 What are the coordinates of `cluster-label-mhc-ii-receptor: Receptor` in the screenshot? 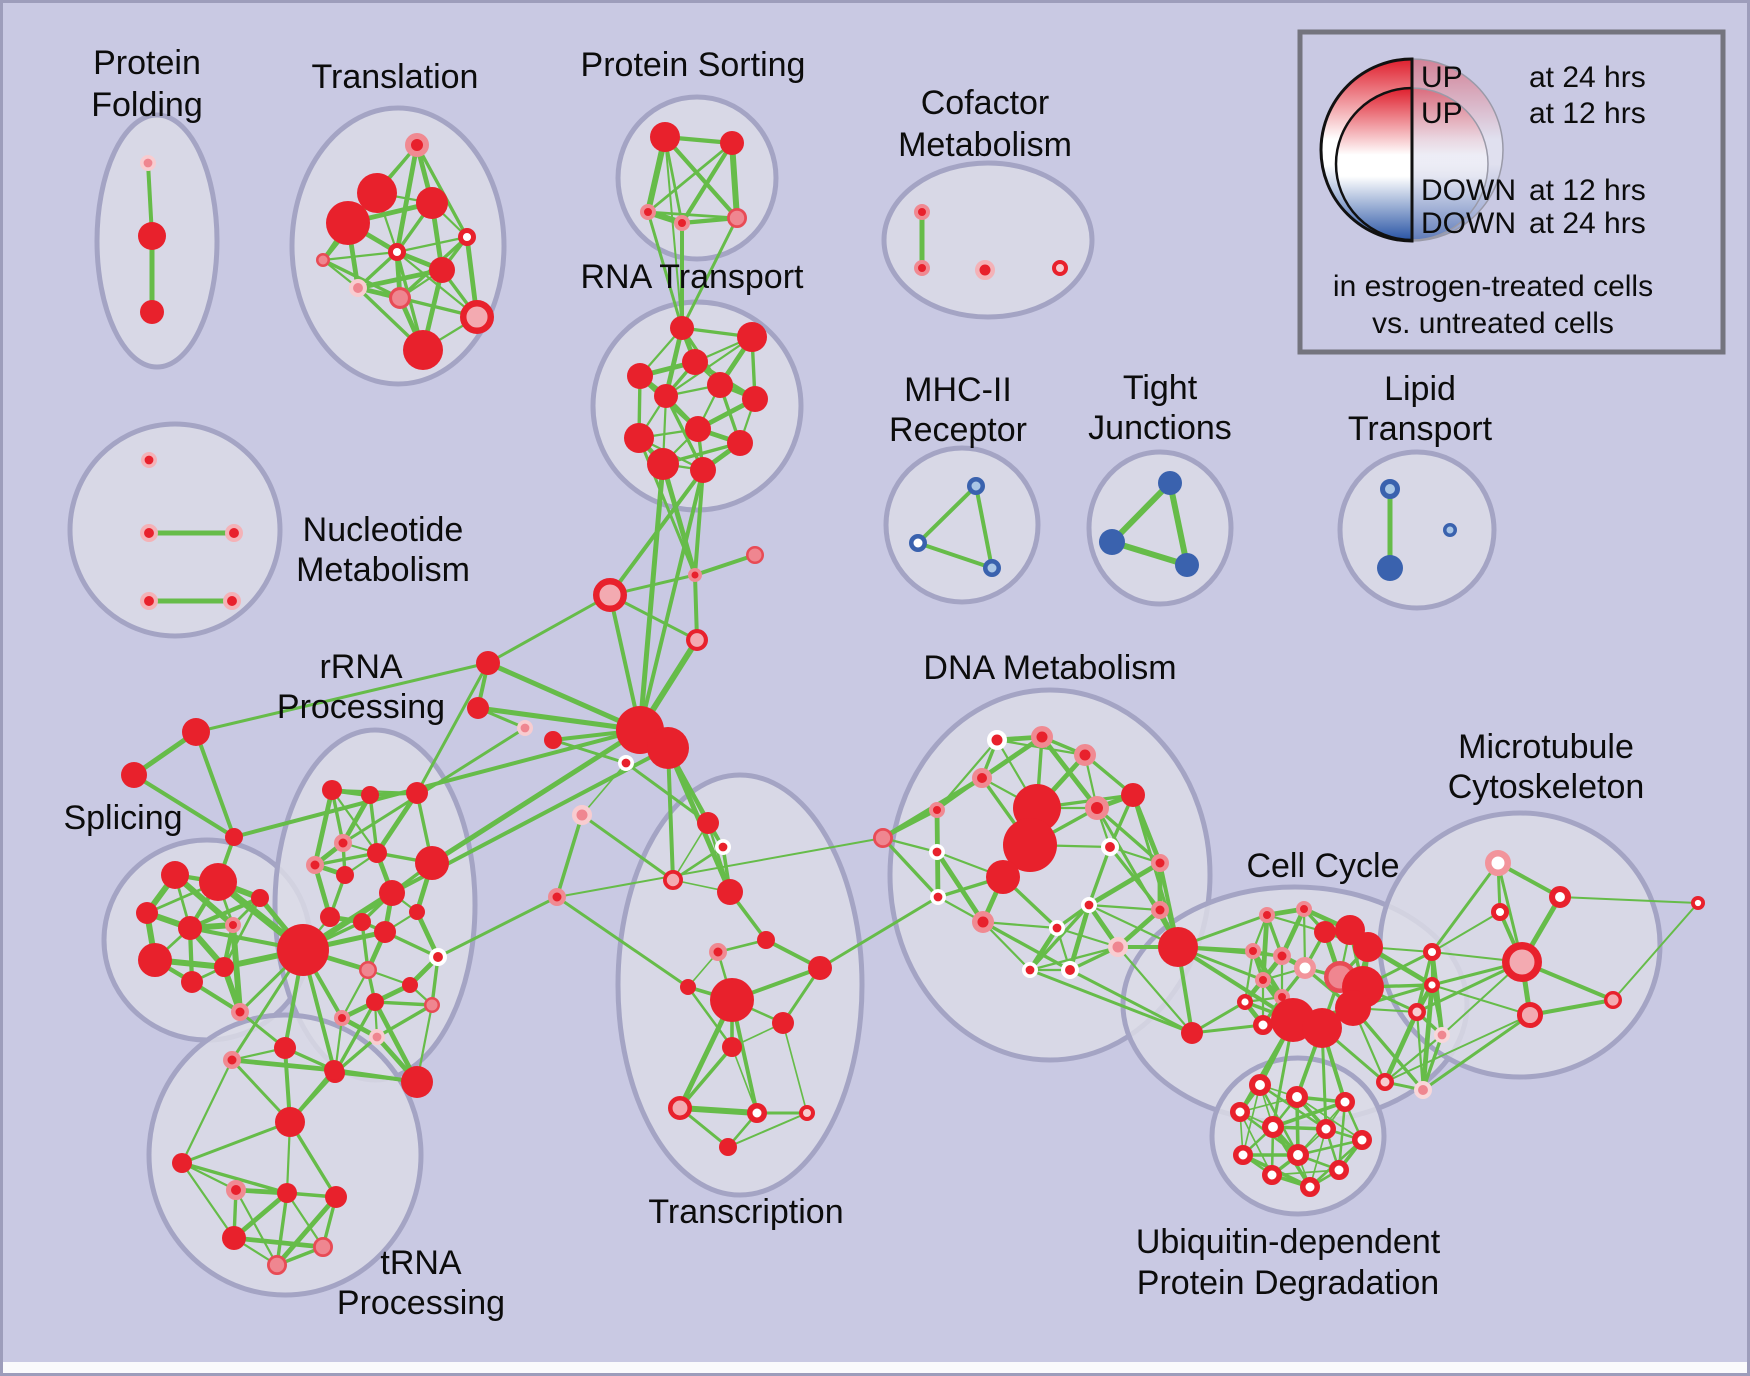 It's located at (958, 430).